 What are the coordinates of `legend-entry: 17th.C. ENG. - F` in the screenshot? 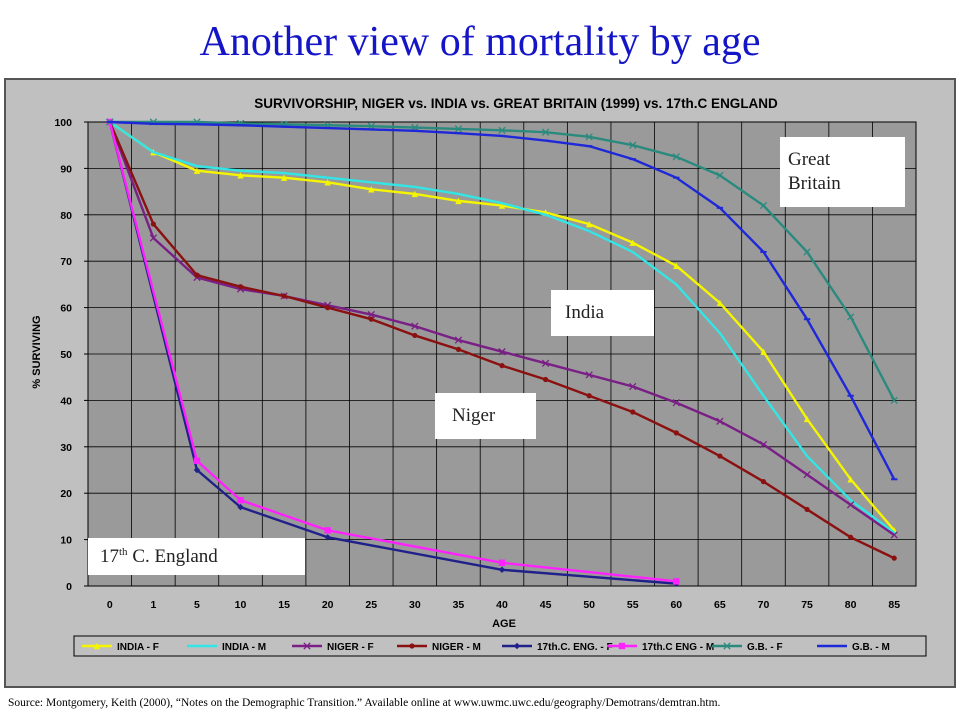 It's located at (557, 647).